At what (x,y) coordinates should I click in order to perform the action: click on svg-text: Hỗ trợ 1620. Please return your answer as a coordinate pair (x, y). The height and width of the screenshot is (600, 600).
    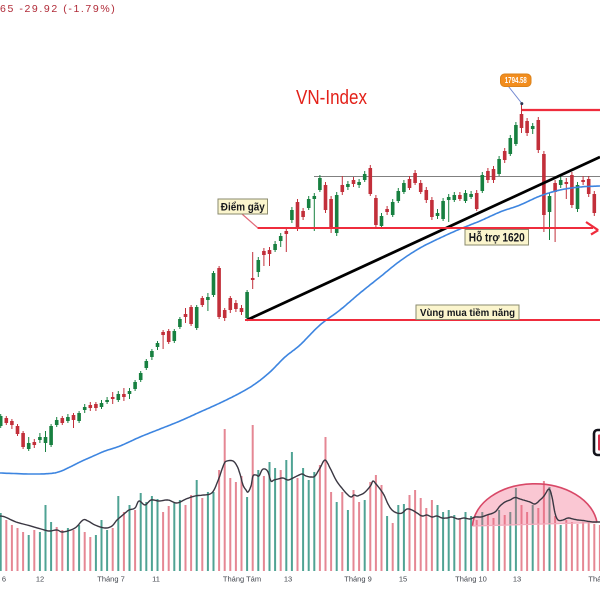
    Looking at the image, I should click on (497, 237).